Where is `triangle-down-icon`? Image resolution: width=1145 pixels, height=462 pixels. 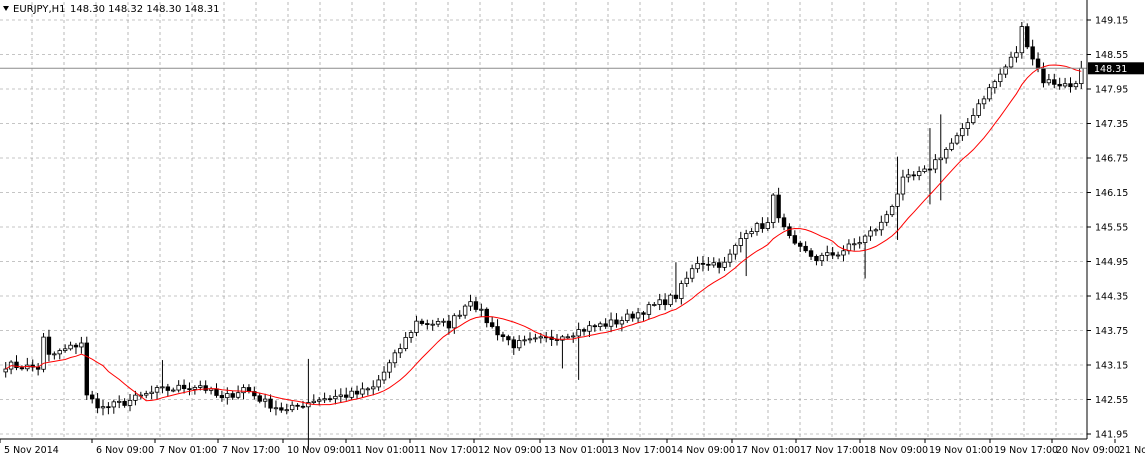 triangle-down-icon is located at coordinates (6, 8).